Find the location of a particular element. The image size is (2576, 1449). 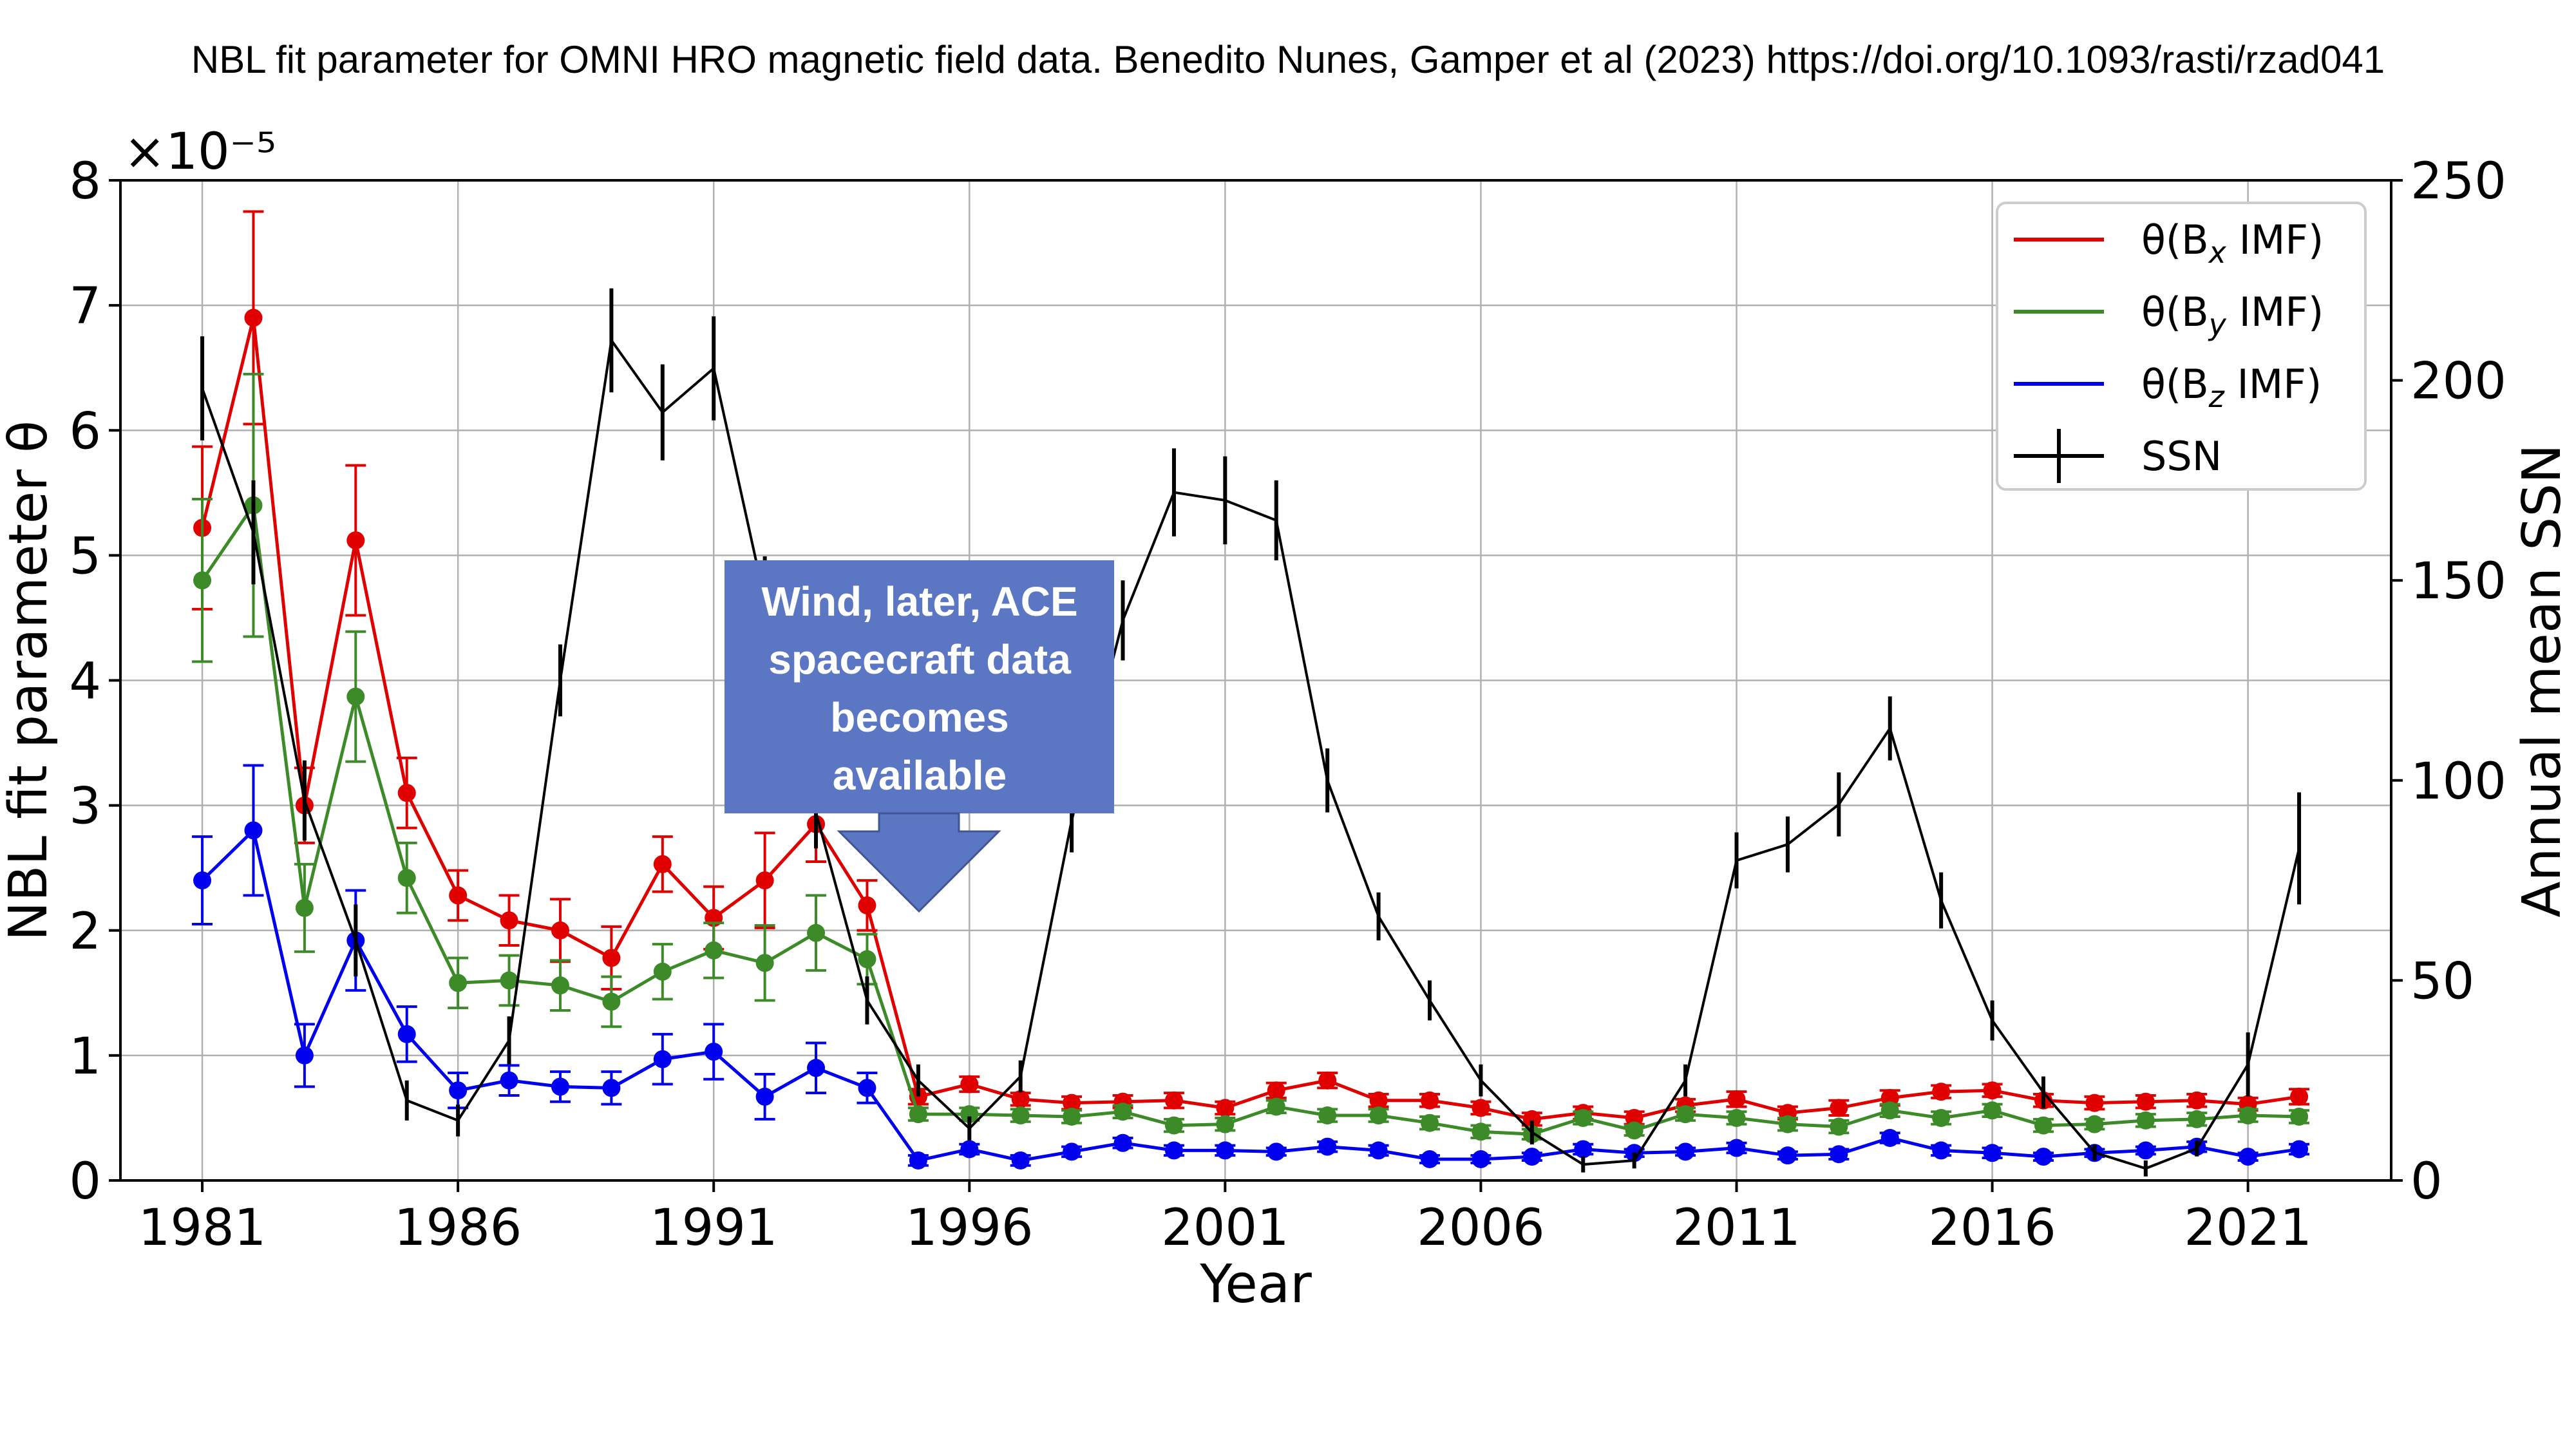

callout-line-4: available is located at coordinates (920, 776).